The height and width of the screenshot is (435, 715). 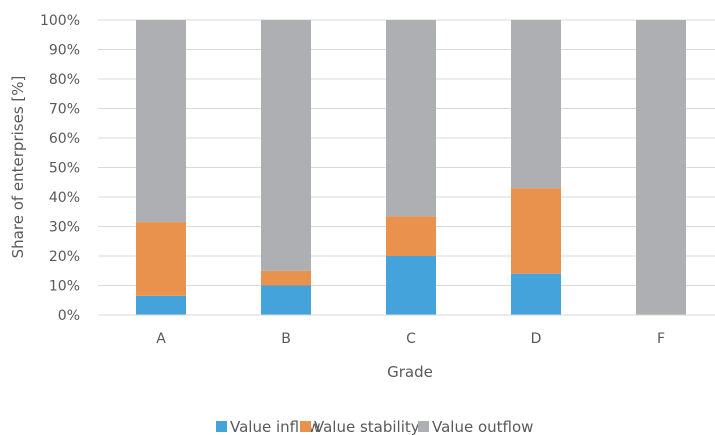 I want to click on y-axis-title: Share of enterprises [%], so click(x=18, y=167).